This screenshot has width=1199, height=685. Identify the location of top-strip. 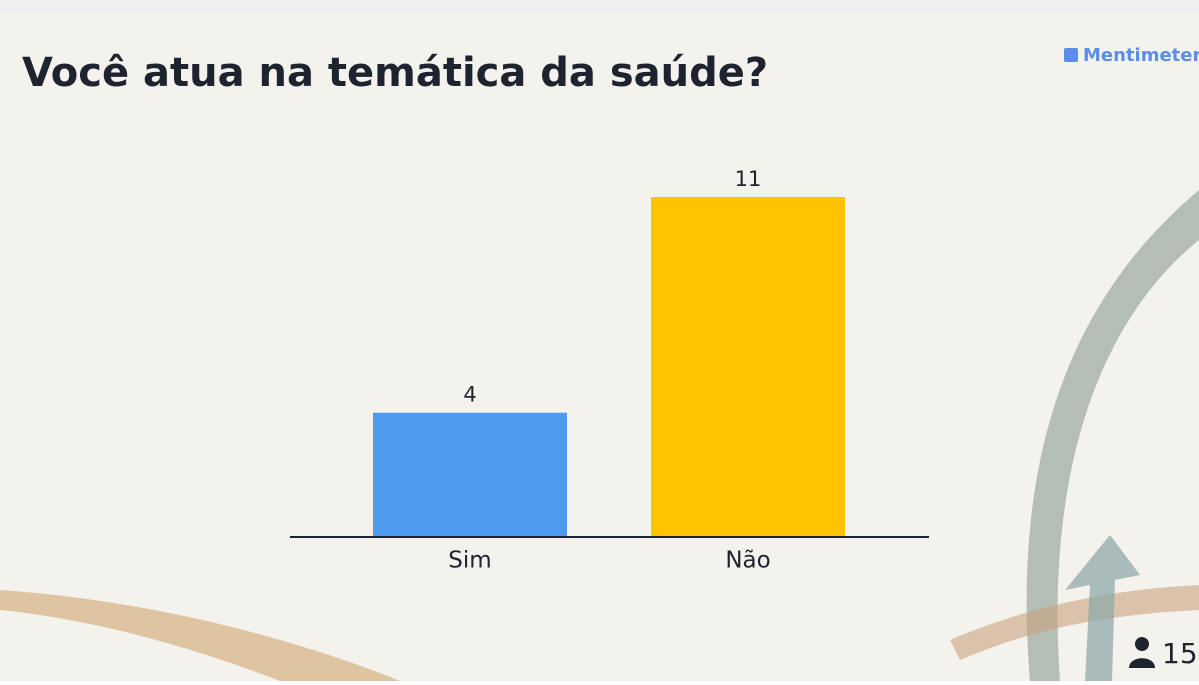
(599, 6).